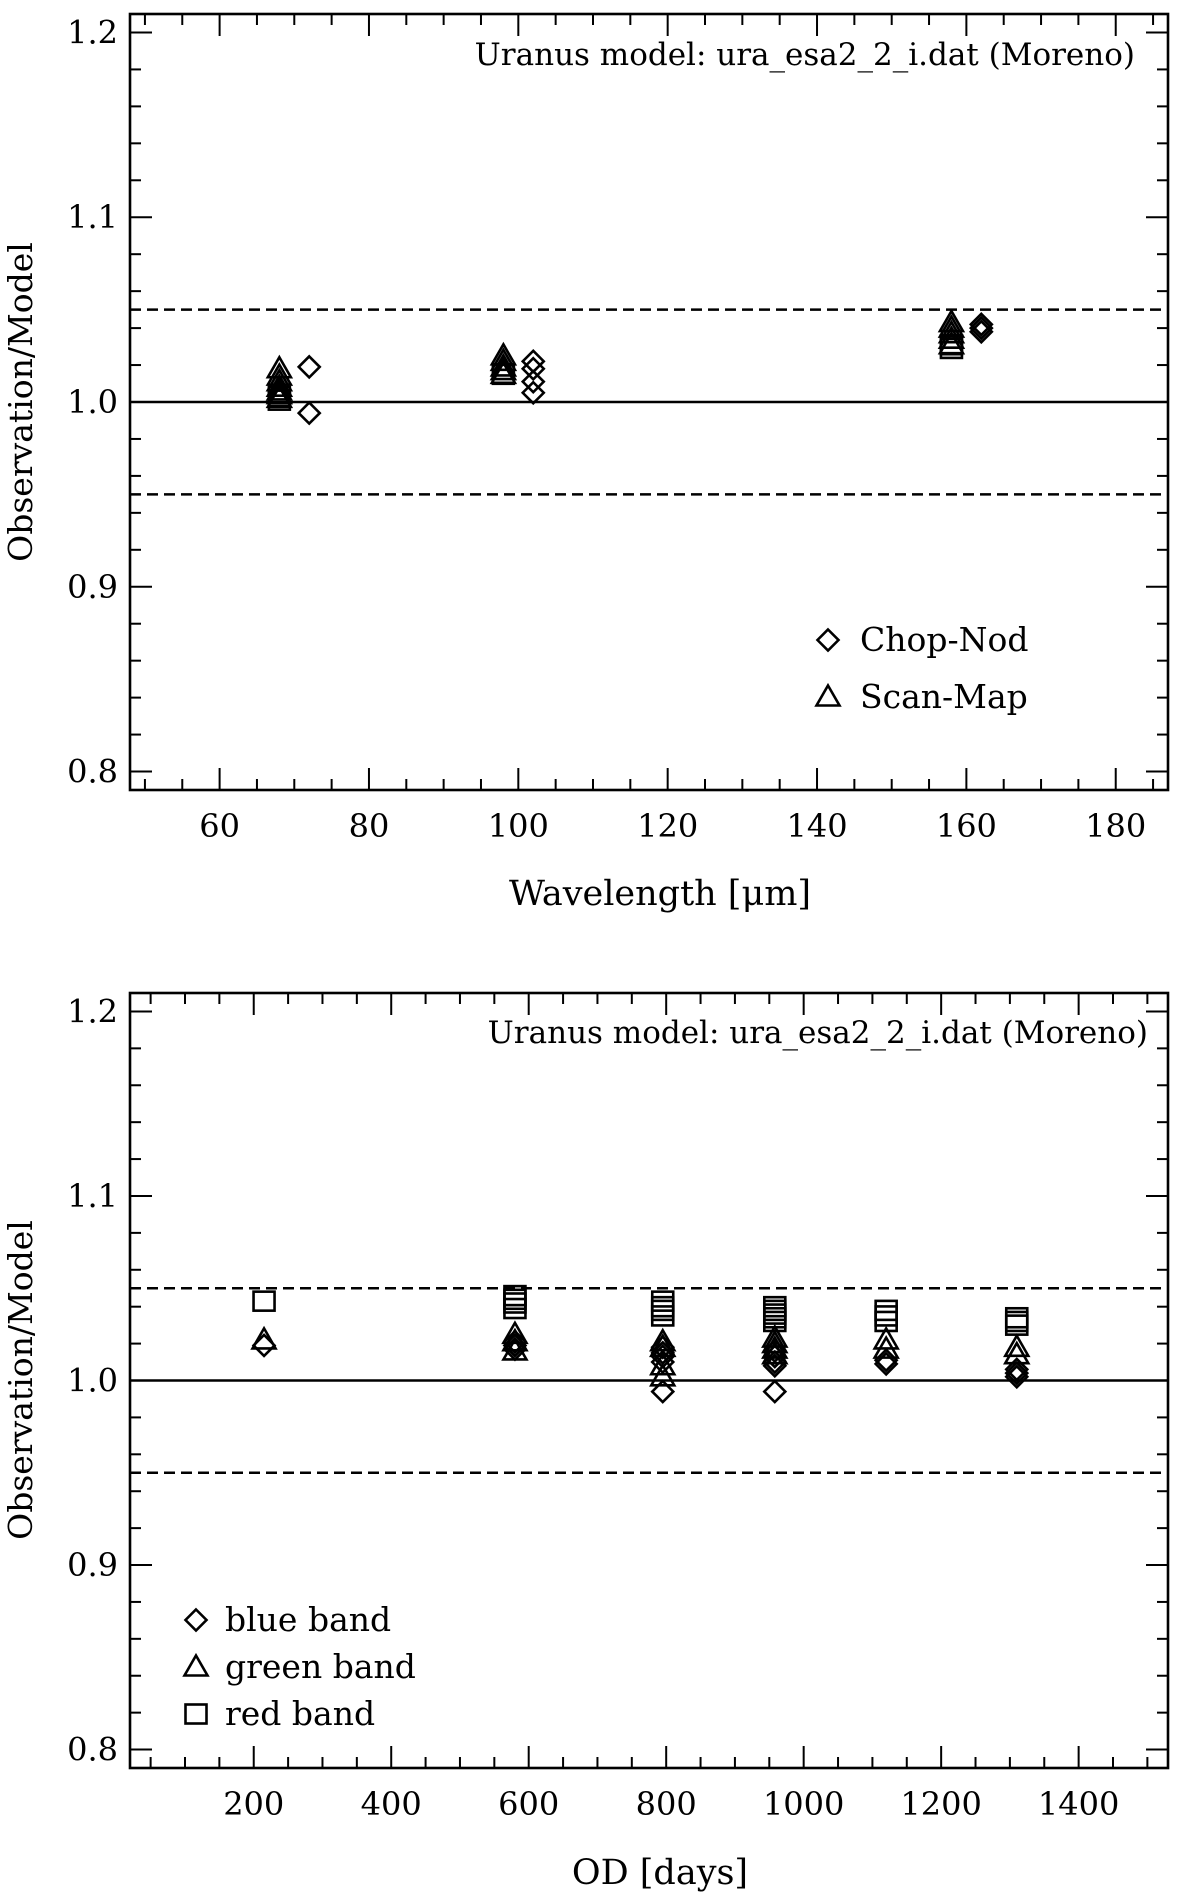 The image size is (1200, 1897). I want to click on legend-marker-scan-map, so click(828, 694).